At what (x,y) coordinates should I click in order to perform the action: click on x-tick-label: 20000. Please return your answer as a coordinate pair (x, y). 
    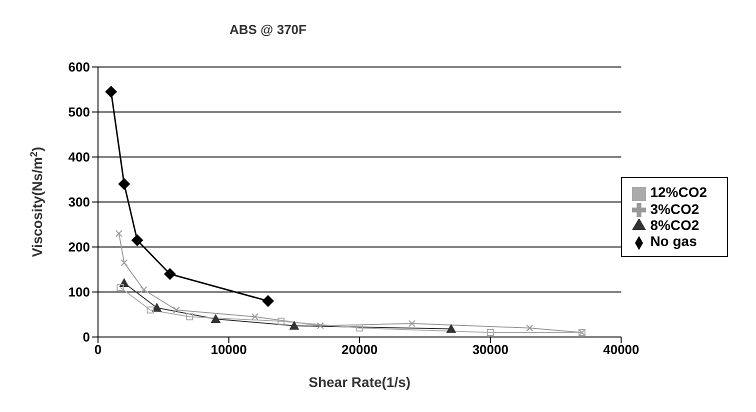
    Looking at the image, I should click on (360, 350).